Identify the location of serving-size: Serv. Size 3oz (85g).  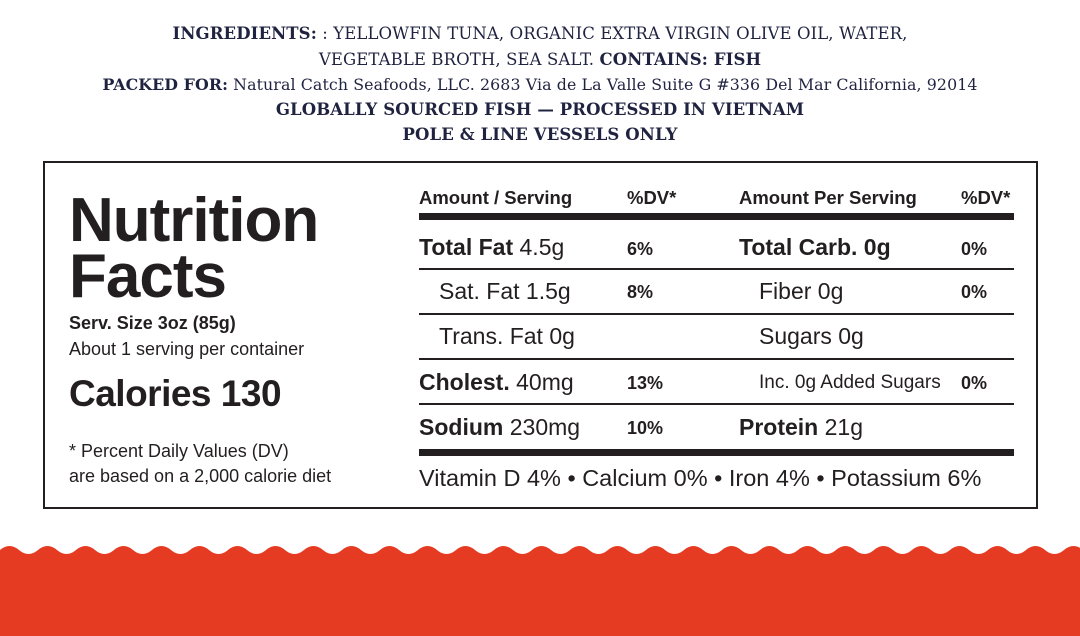
(152, 323).